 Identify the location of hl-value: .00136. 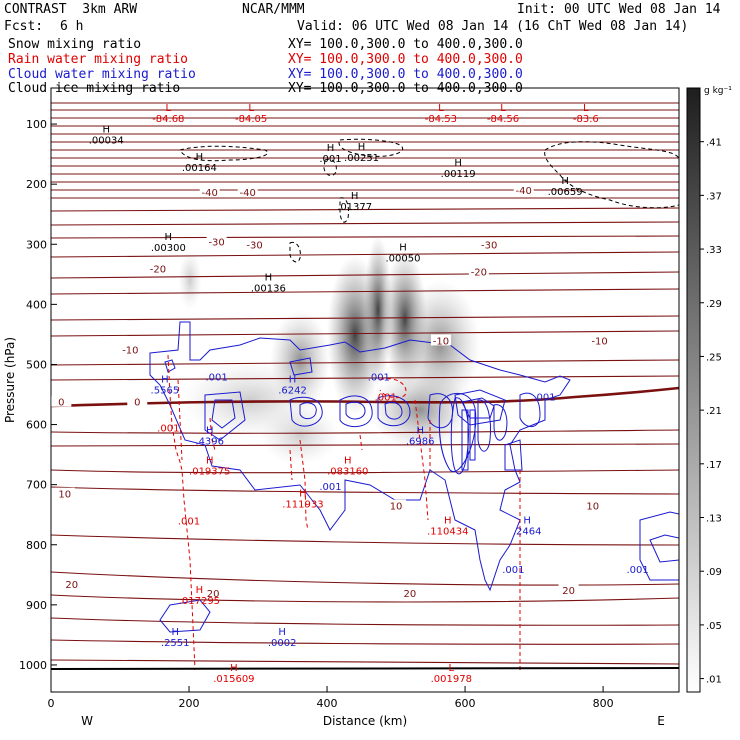
(268, 288).